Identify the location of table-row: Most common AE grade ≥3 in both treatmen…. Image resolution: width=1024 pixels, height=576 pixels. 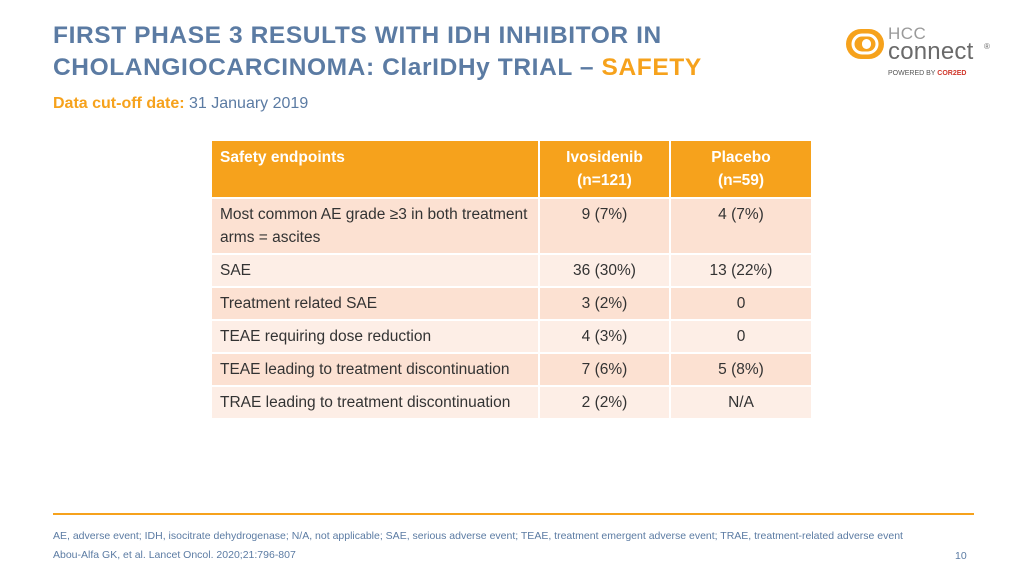
(511, 225).